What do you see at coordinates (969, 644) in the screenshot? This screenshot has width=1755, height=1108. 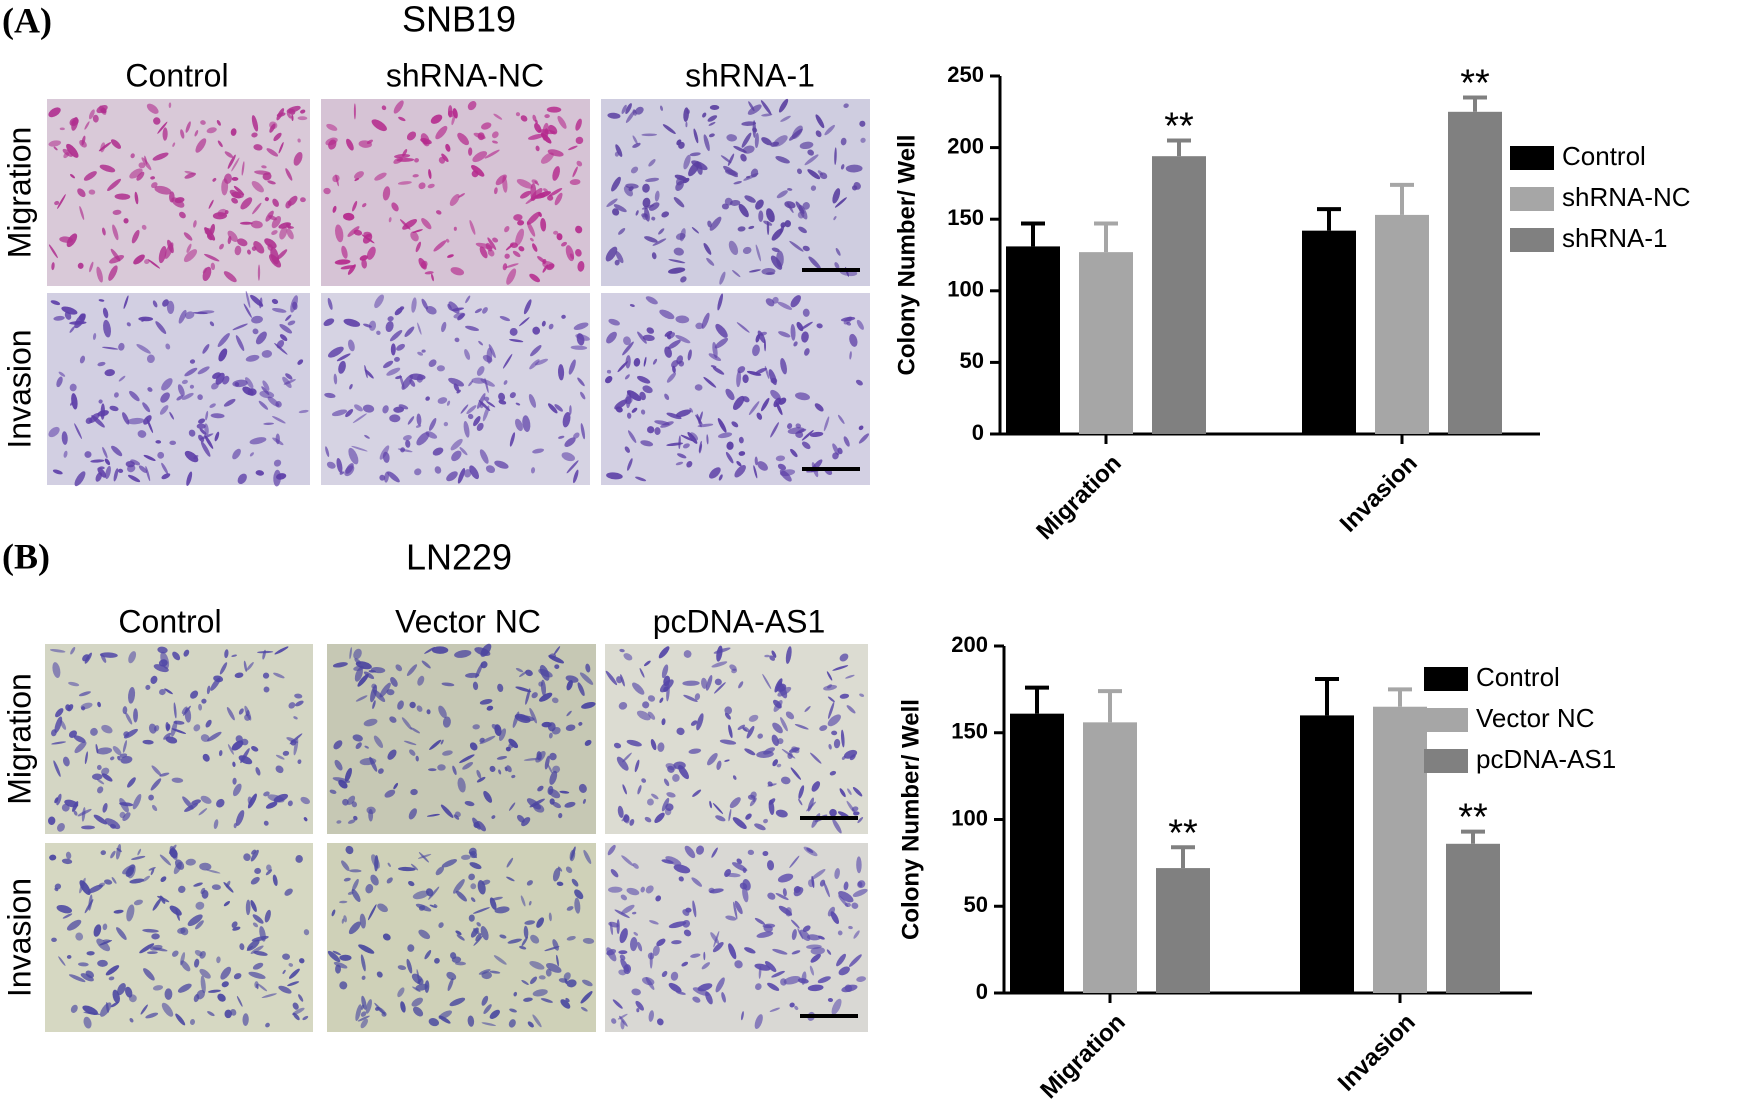 I see `y-tick-label: 200` at bounding box center [969, 644].